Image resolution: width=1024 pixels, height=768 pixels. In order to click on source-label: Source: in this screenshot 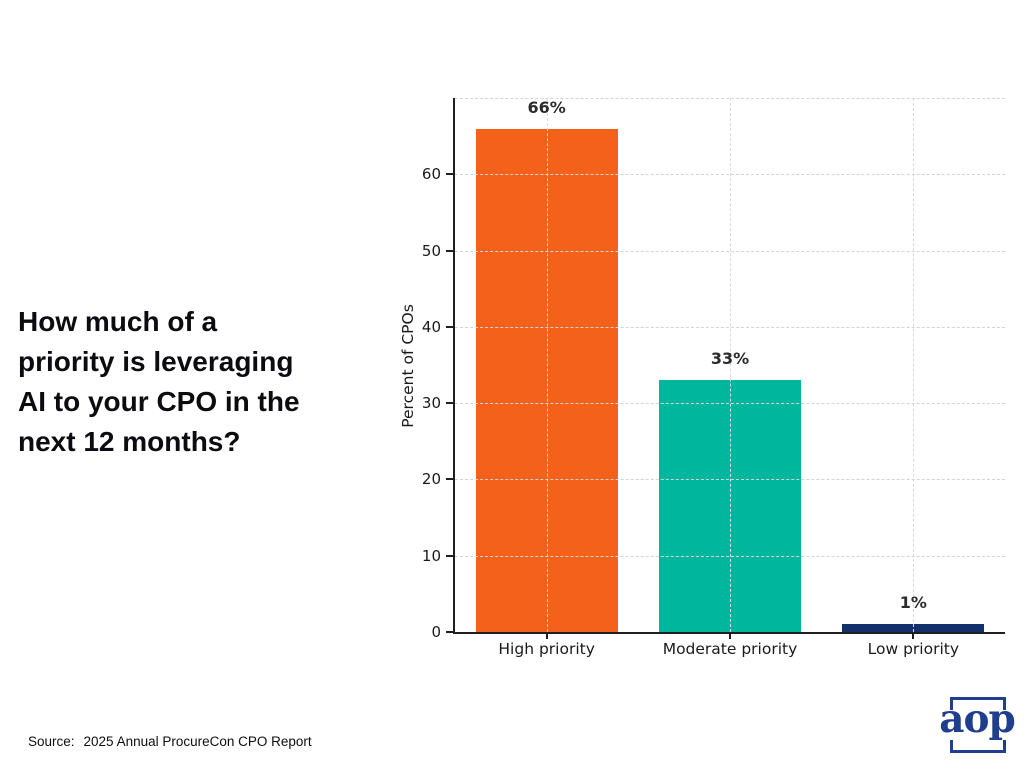, I will do `click(51, 741)`.